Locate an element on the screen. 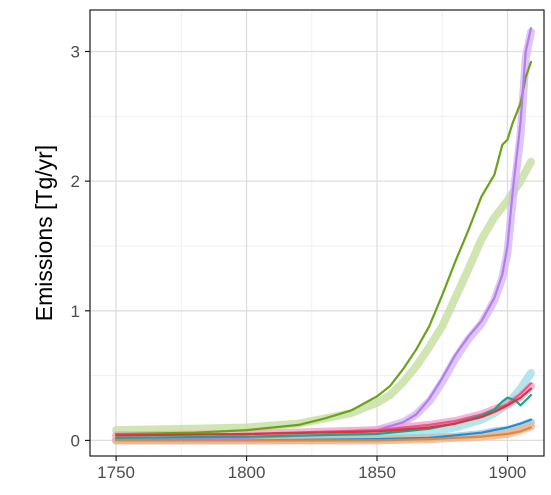  x-tick-label: 1850 is located at coordinates (377, 472).